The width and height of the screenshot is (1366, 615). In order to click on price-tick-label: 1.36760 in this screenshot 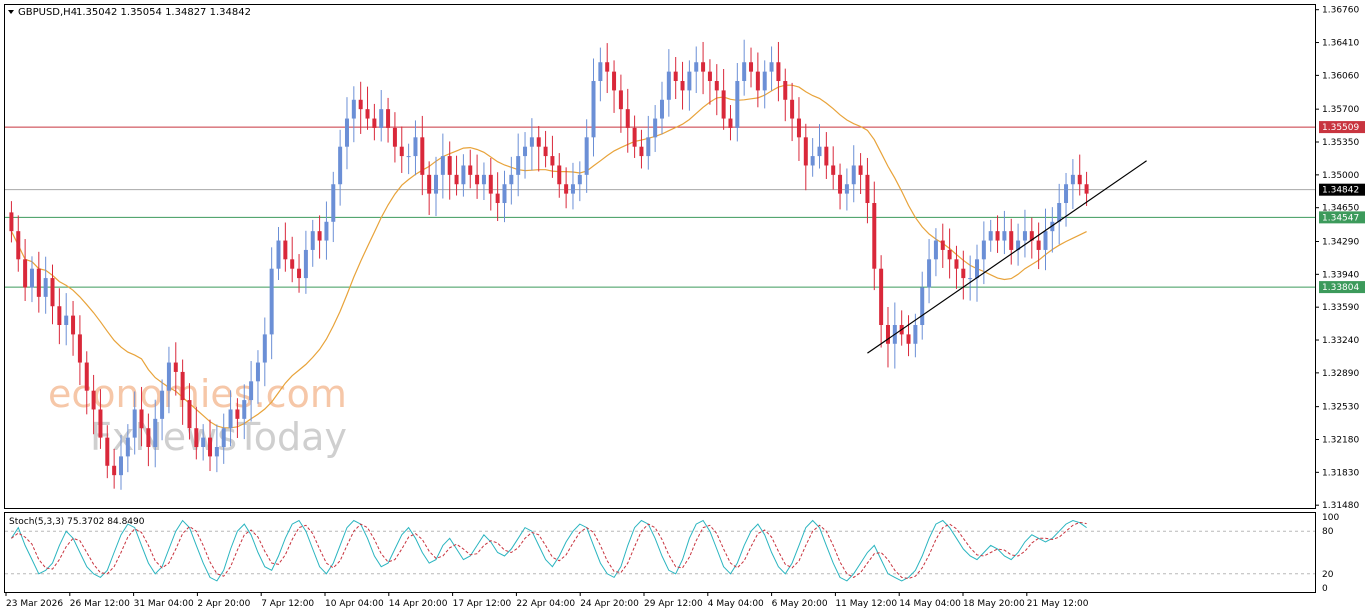, I will do `click(1340, 11)`.